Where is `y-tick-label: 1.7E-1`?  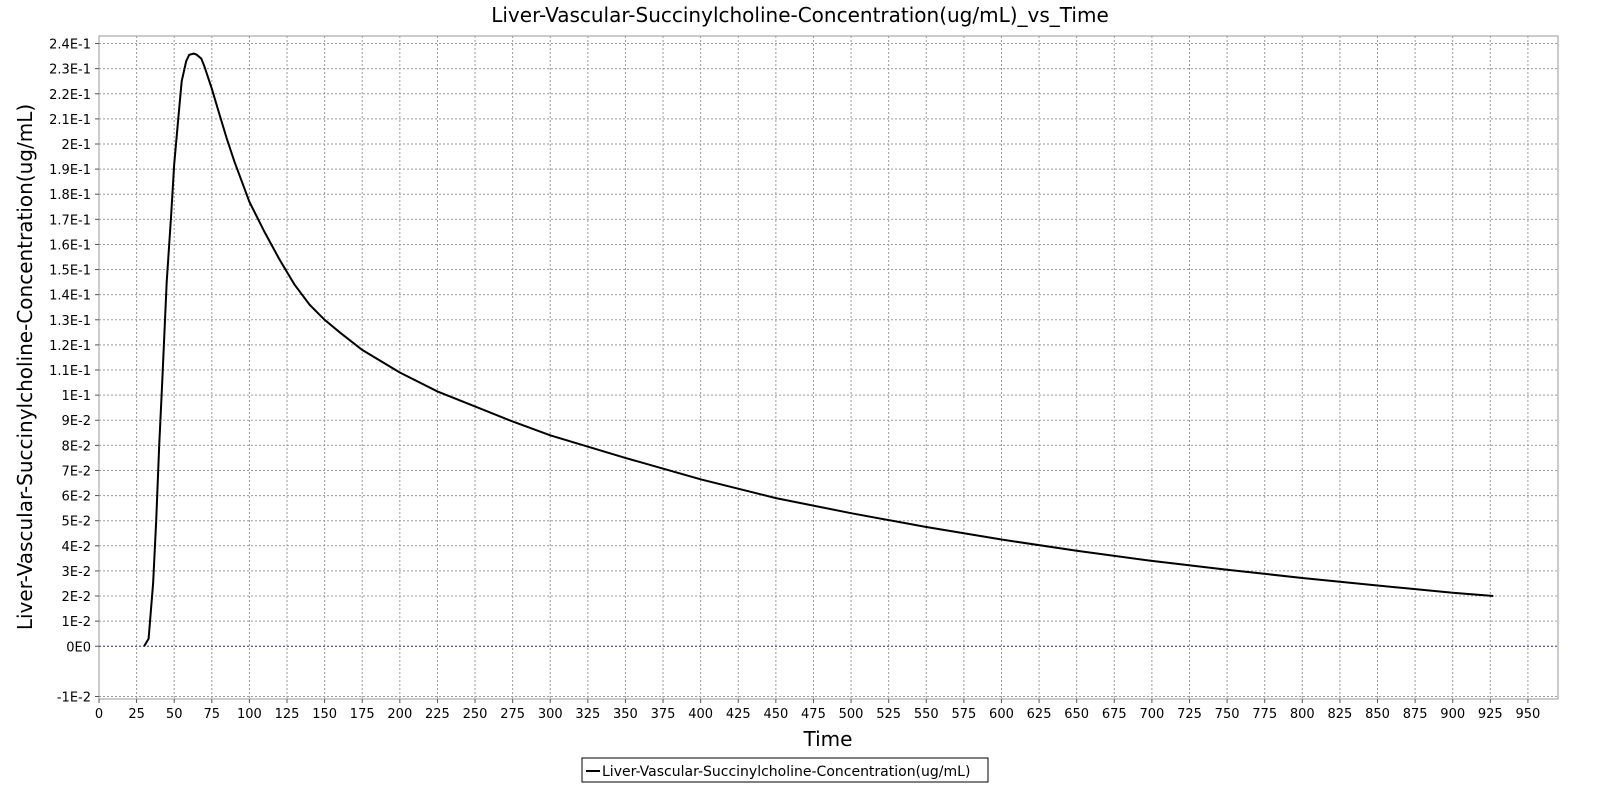
y-tick-label: 1.7E-1 is located at coordinates (70, 220).